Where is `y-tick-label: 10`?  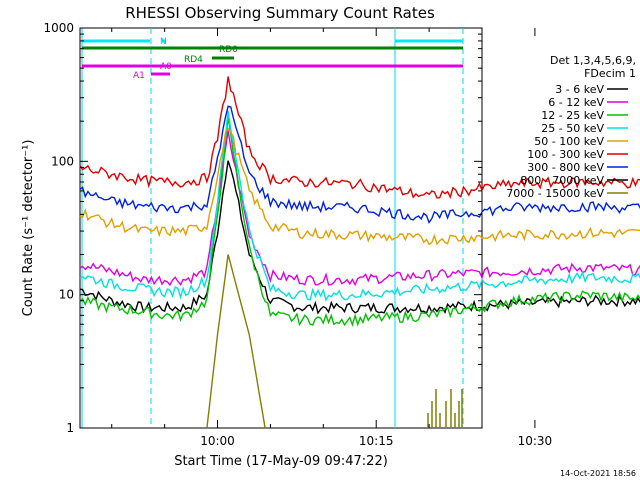 y-tick-label: 10 is located at coordinates (66, 295).